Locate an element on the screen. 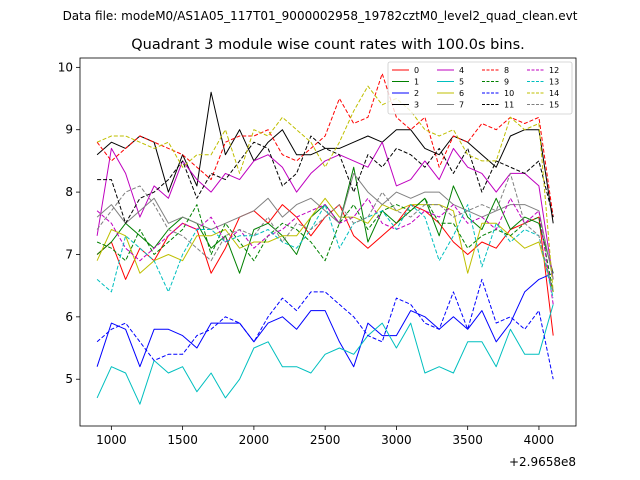 The image size is (640, 480). x-tick-label: 3000 is located at coordinates (396, 440).